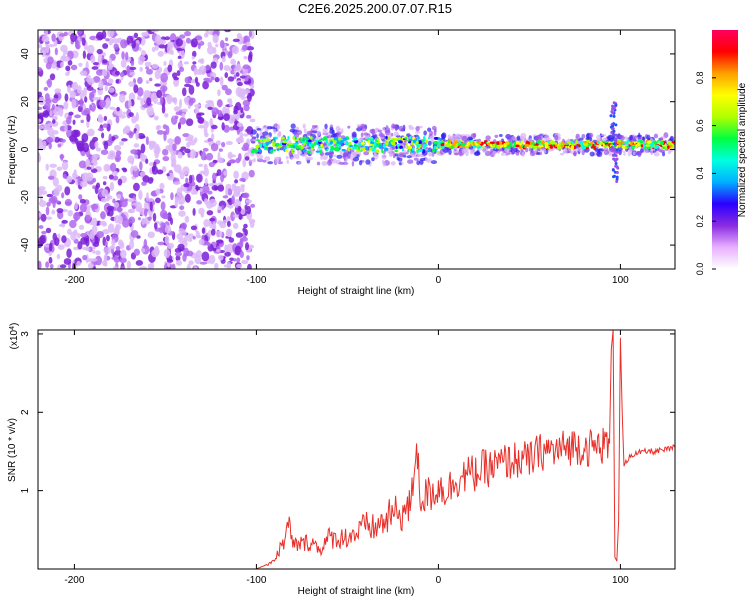 The width and height of the screenshot is (750, 600). Describe the element at coordinates (700, 221) in the screenshot. I see `colorbar-tick-label: 0.2` at that location.